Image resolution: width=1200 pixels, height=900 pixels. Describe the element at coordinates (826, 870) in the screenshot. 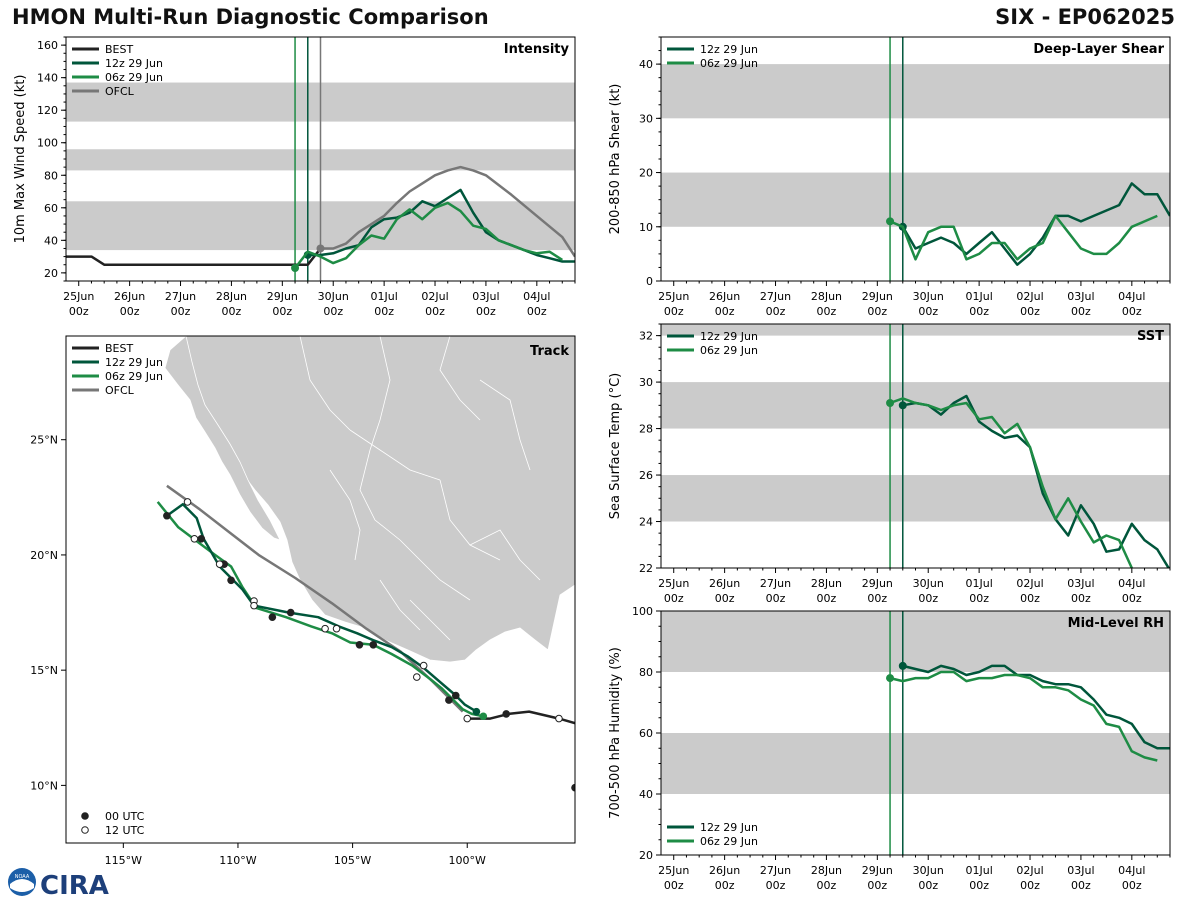

I see `rh-xtick-date: 28Jun` at that location.